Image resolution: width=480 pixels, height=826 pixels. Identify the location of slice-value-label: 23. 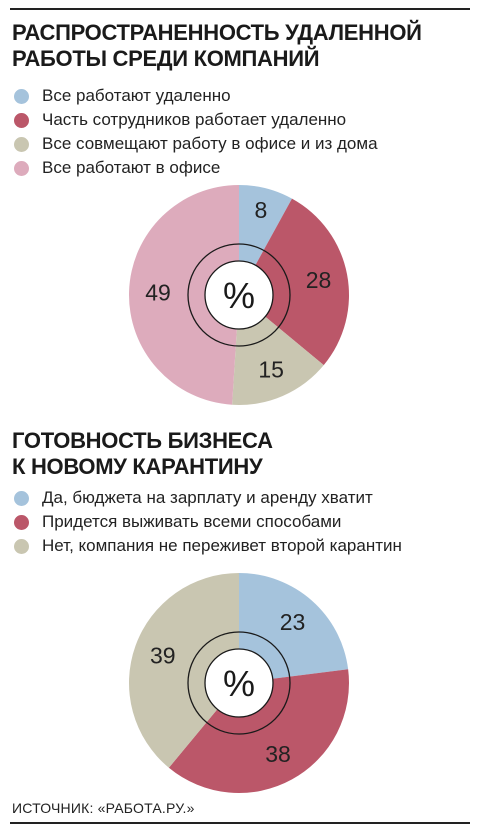
(293, 622).